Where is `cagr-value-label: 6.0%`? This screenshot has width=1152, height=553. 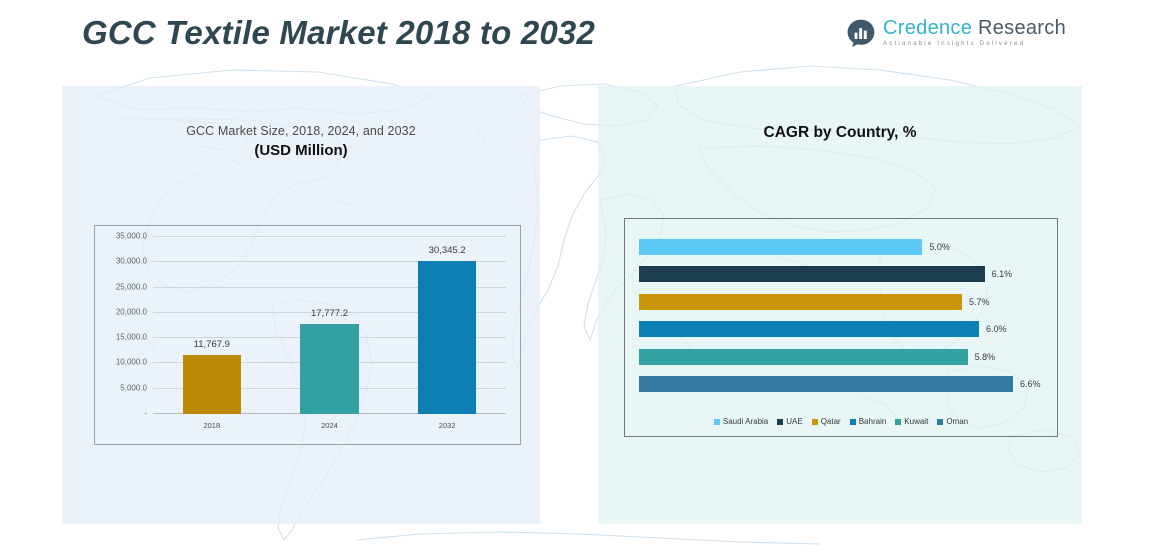
cagr-value-label: 6.0% is located at coordinates (996, 329).